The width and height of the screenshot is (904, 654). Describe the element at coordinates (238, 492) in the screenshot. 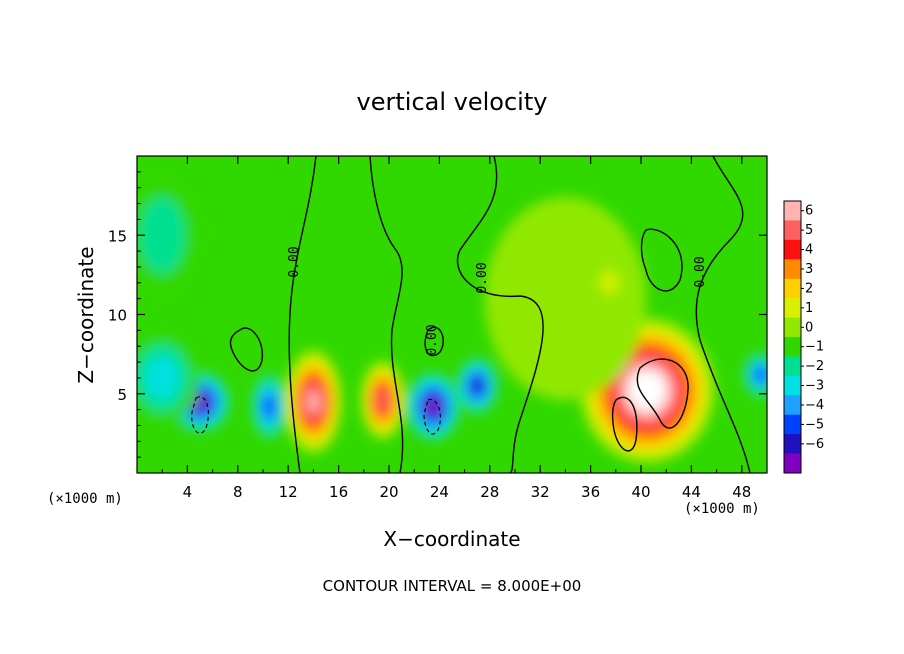

I see `x-tick-label-8: 8` at that location.